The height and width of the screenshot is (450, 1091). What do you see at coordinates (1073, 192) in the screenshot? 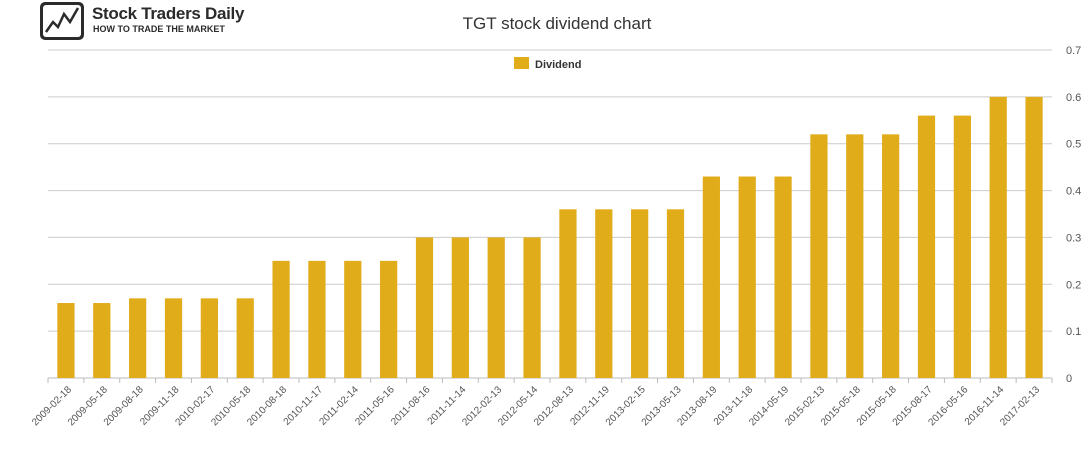
I see `y-tick-label: 0.4` at bounding box center [1073, 192].